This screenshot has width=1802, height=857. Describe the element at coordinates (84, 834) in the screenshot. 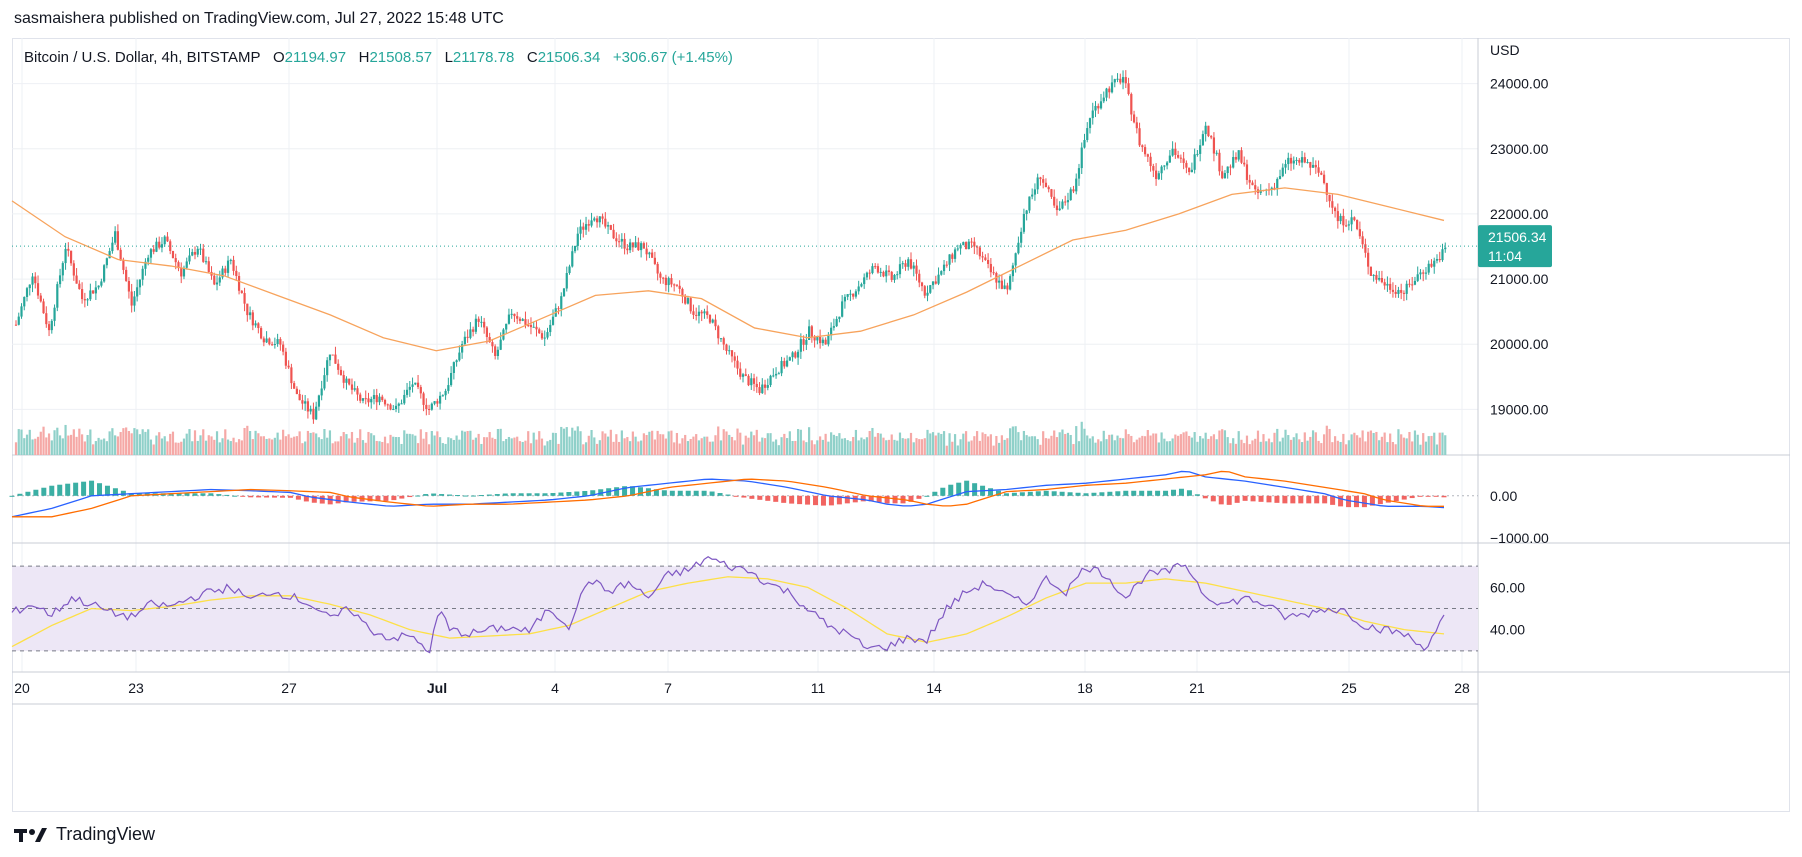

I see `tradingview-brand: TradingView` at that location.